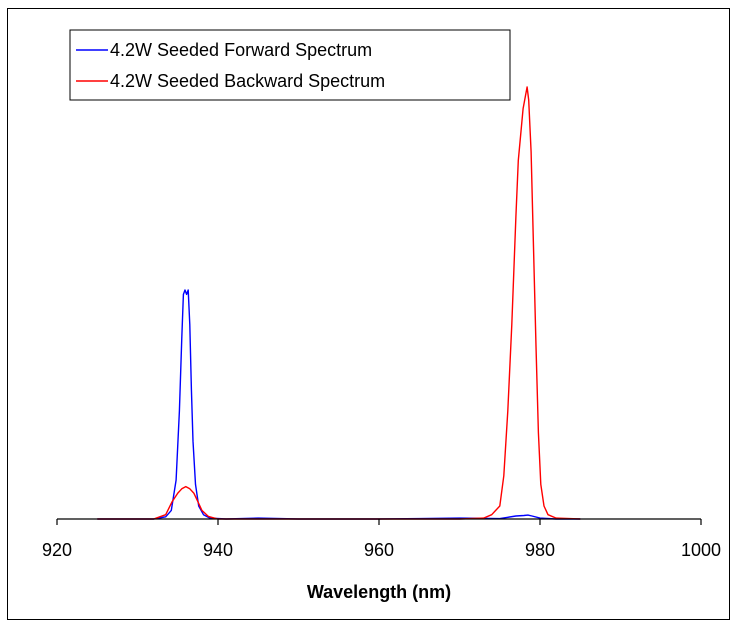 The width and height of the screenshot is (744, 628). I want to click on x-tick-label: 980, so click(540, 550).